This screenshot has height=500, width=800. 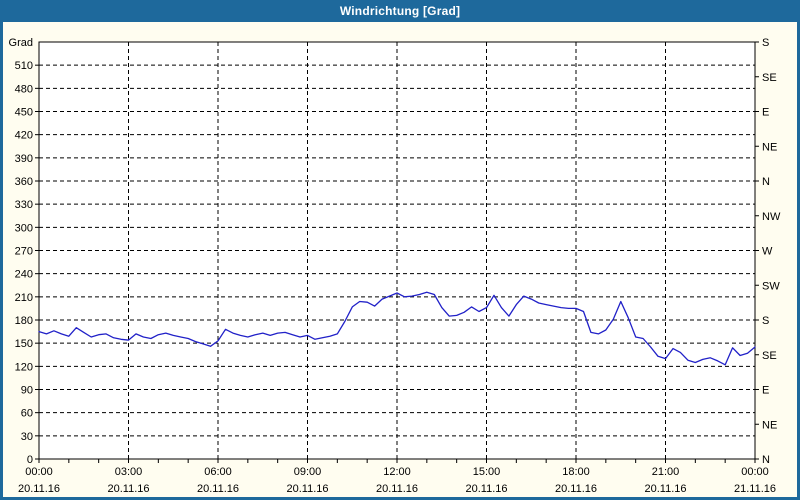 I want to click on svg-text: 150, so click(x=24, y=344).